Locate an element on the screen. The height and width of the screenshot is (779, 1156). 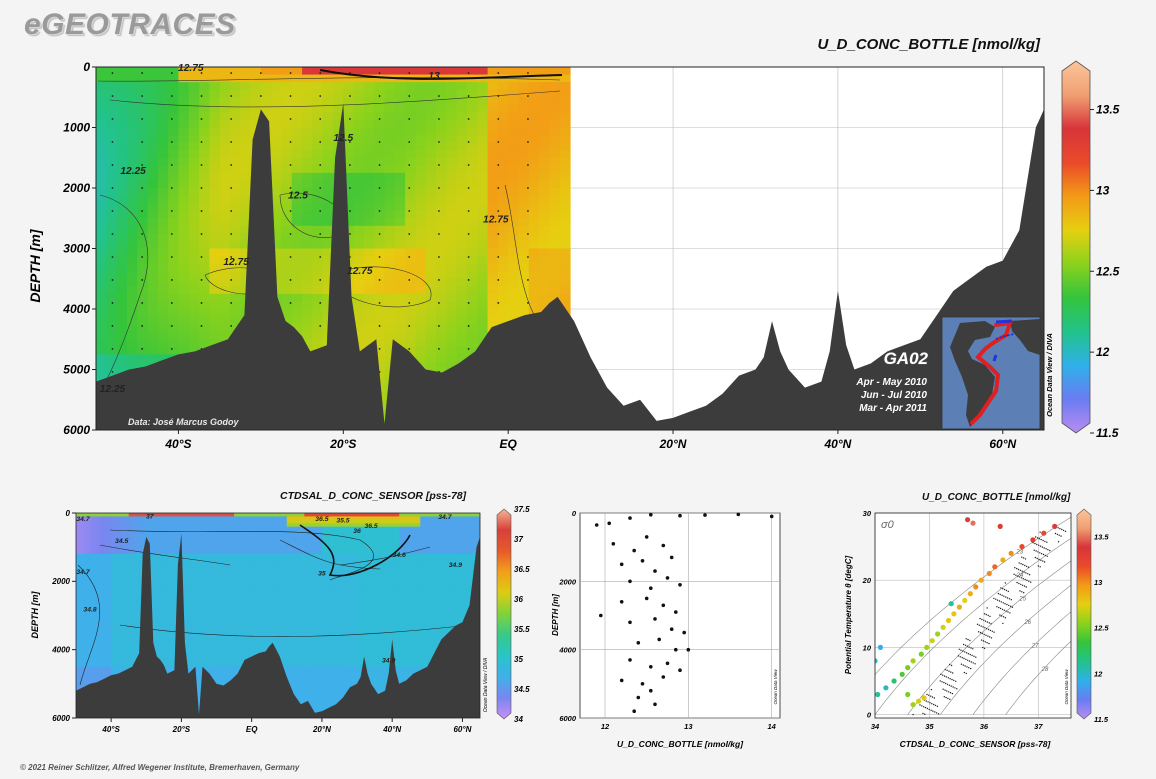
main-y-tick-label: 2000 is located at coordinates (76, 188).